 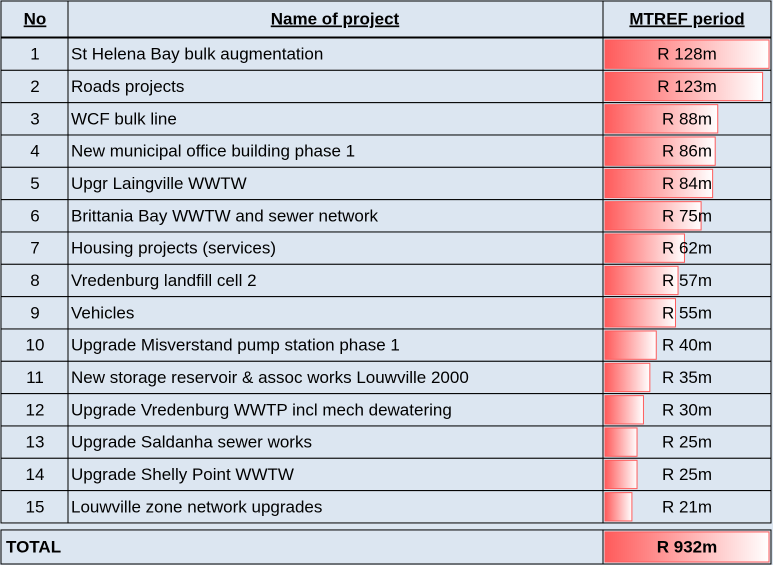 I want to click on total-value: R 932m, so click(x=687, y=546).